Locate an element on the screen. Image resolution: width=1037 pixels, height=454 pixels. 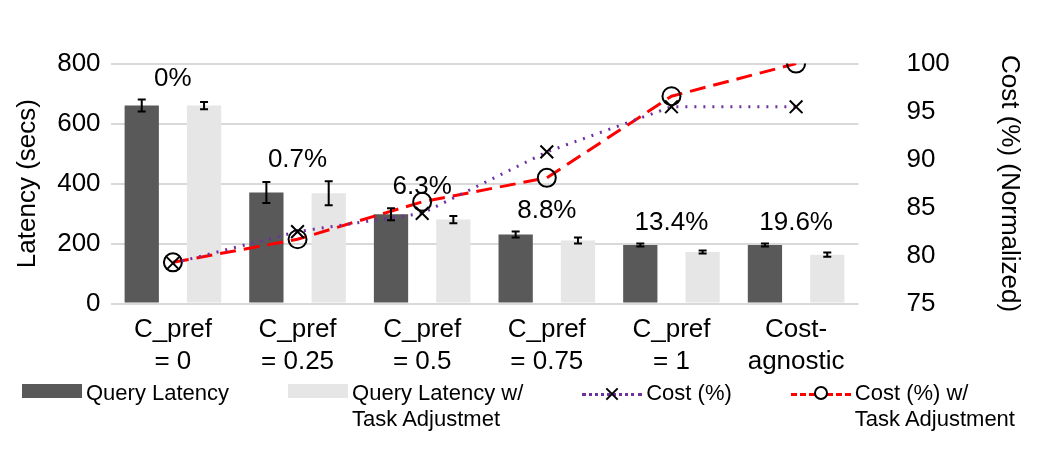
x-tick-label: Cost- agnostic is located at coordinates (796, 344).